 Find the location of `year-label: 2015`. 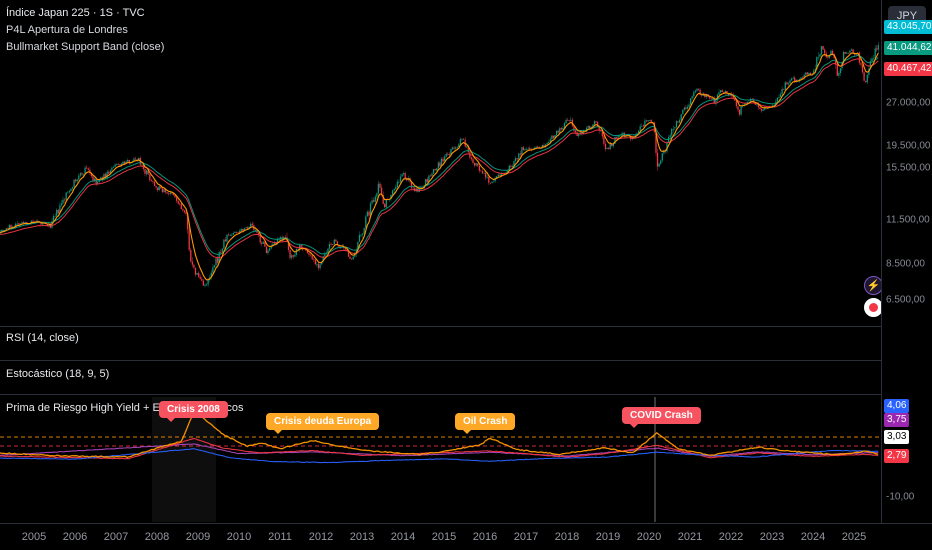

year-label: 2015 is located at coordinates (444, 537).